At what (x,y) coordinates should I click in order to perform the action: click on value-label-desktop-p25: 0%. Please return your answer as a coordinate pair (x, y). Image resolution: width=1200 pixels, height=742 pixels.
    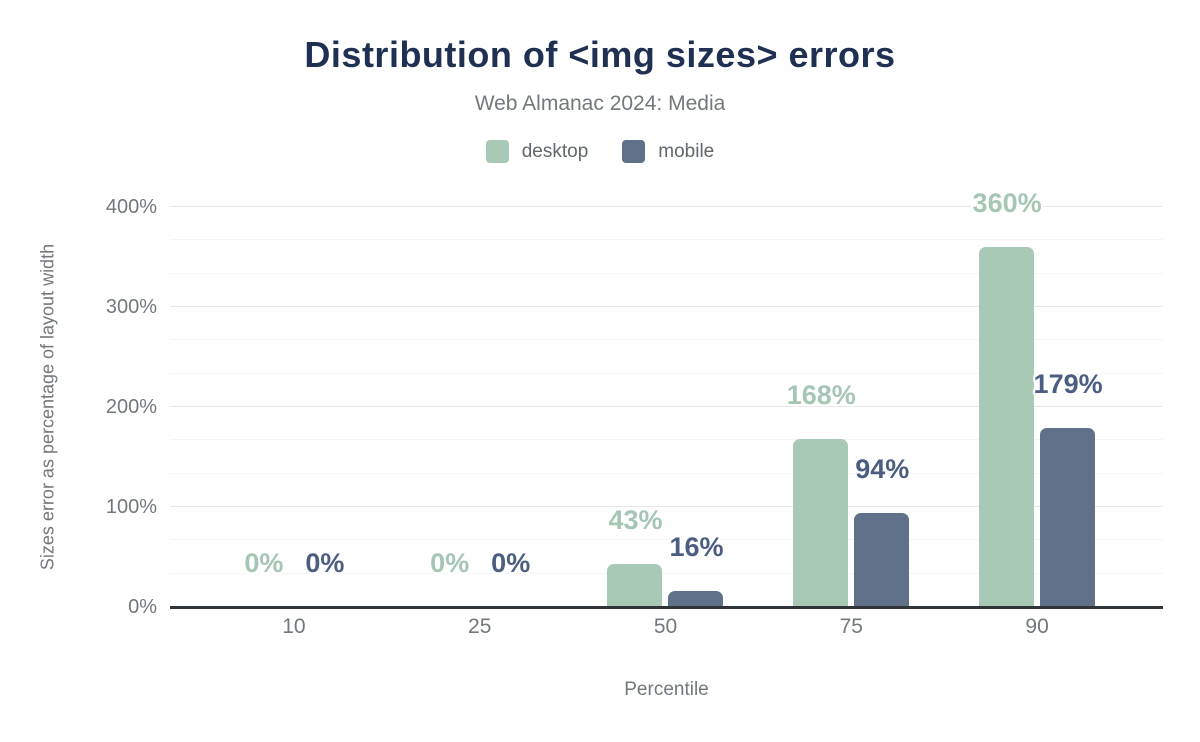
    Looking at the image, I should click on (450, 563).